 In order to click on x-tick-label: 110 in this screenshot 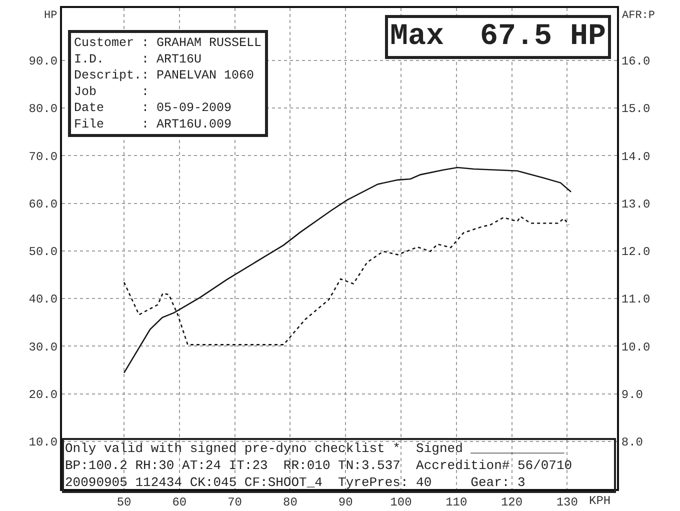, I will do `click(457, 502)`.